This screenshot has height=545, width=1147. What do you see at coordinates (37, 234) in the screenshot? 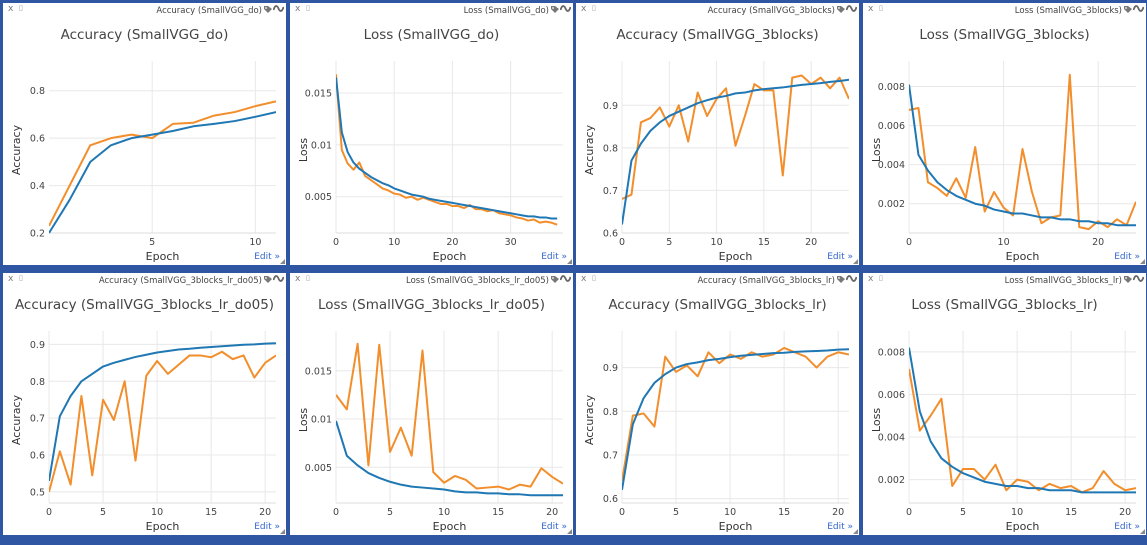
I see `y-tick-label: 0.2` at bounding box center [37, 234].